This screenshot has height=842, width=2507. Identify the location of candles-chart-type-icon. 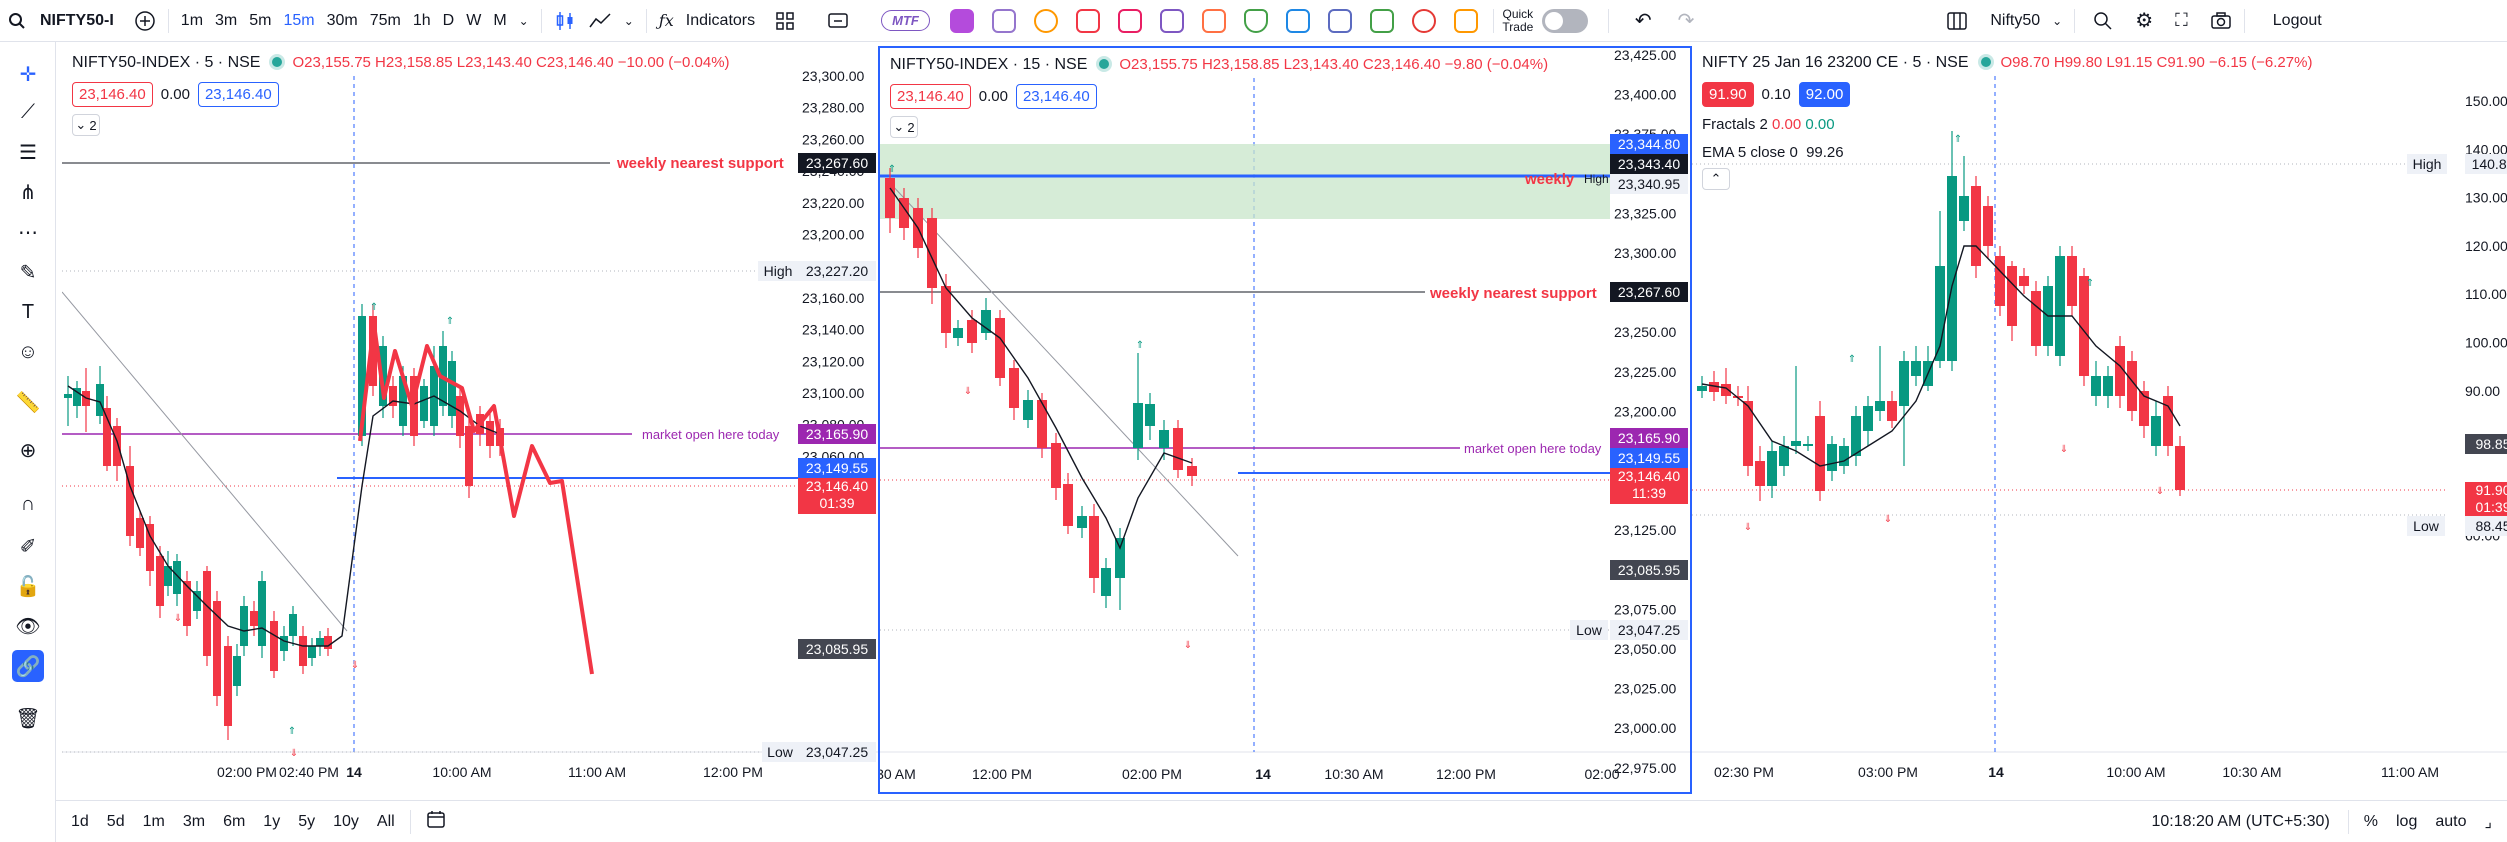
(565, 21).